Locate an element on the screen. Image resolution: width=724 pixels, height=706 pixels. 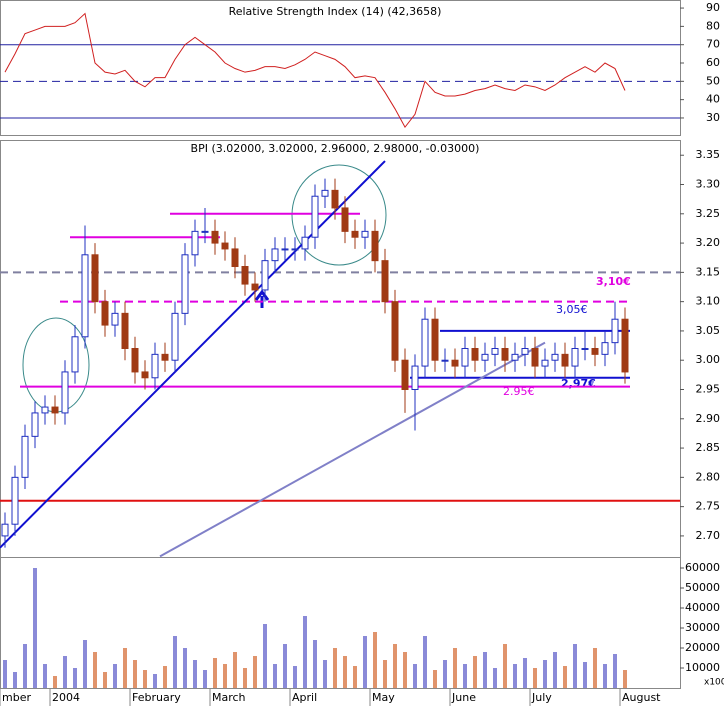
x-tick-label: August is located at coordinates (641, 697).